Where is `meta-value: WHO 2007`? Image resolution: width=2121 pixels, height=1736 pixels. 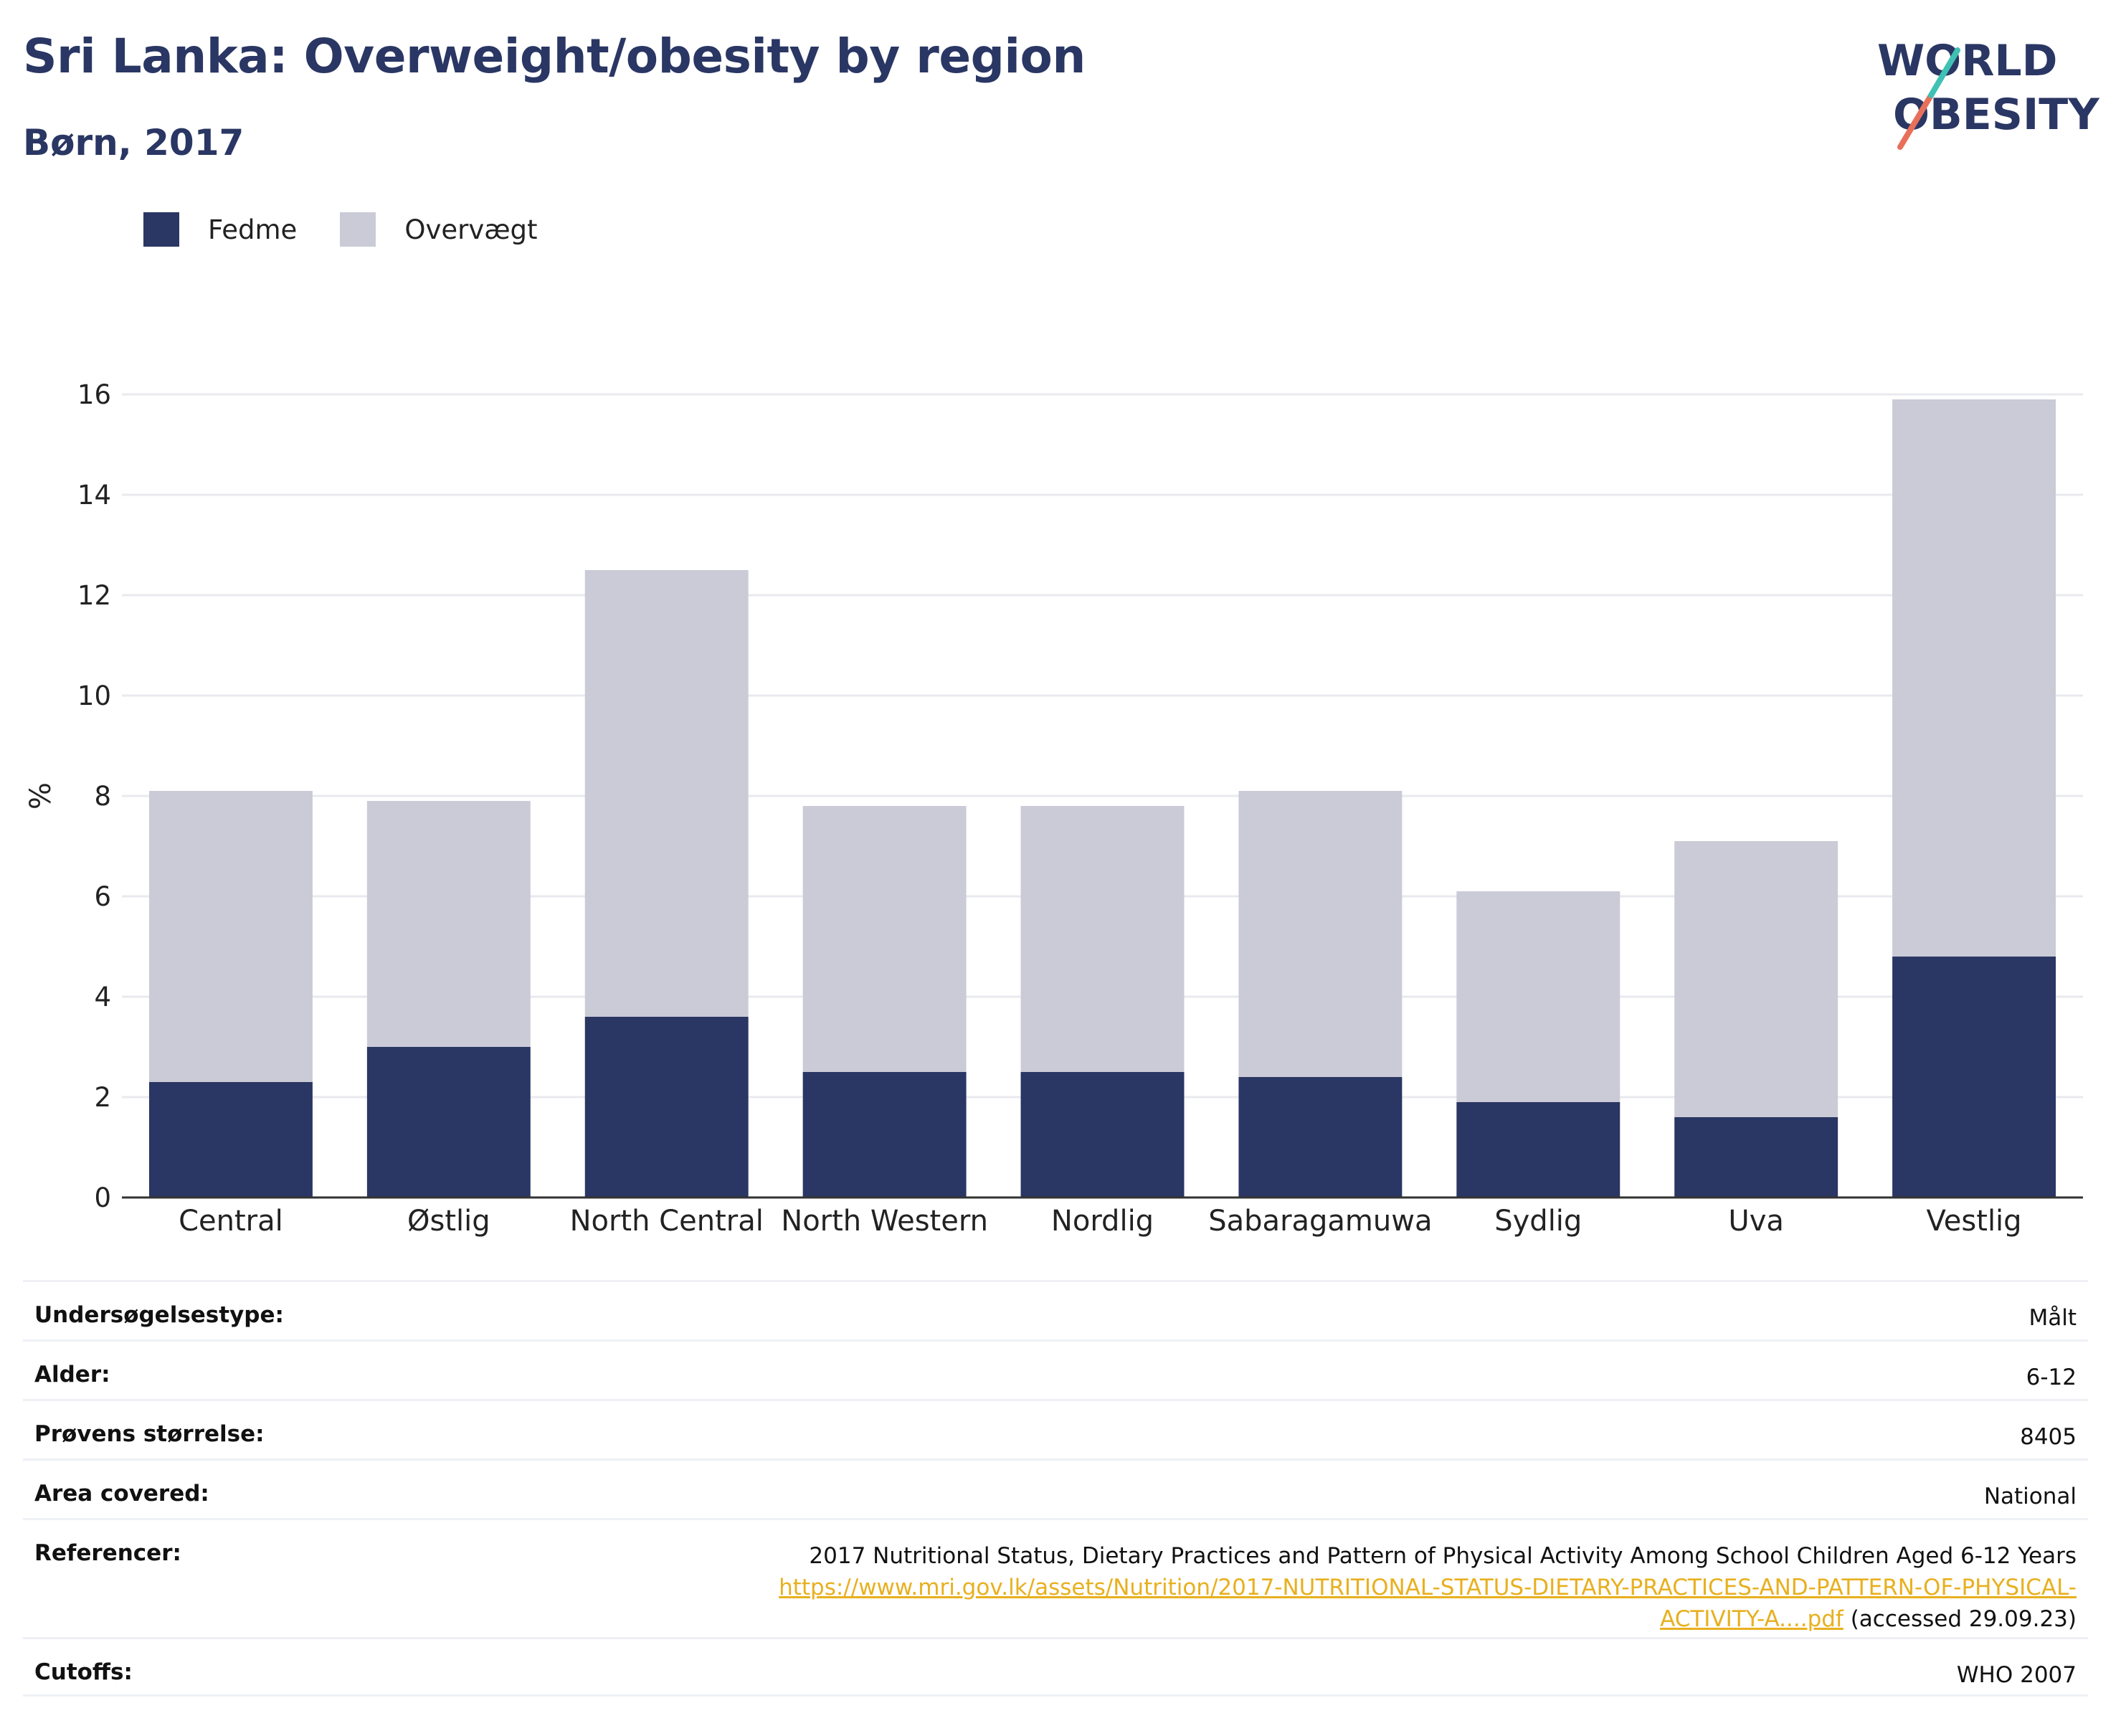 meta-value: WHO 2007 is located at coordinates (2016, 1675).